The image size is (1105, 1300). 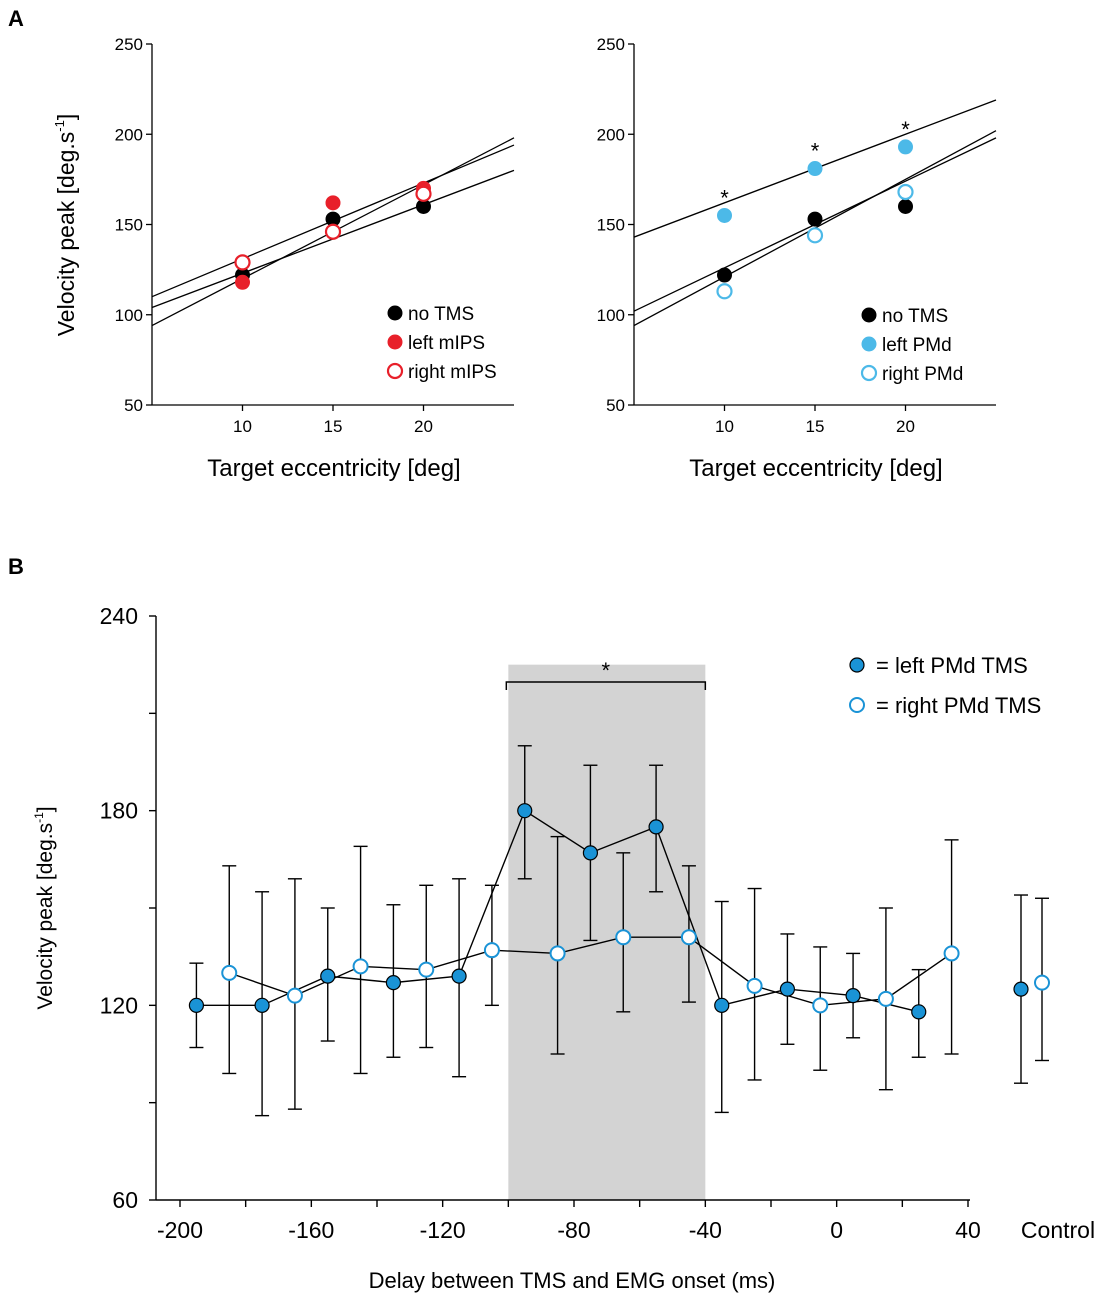 I want to click on chart-b-y-tick-label: 120, so click(x=119, y=1005).